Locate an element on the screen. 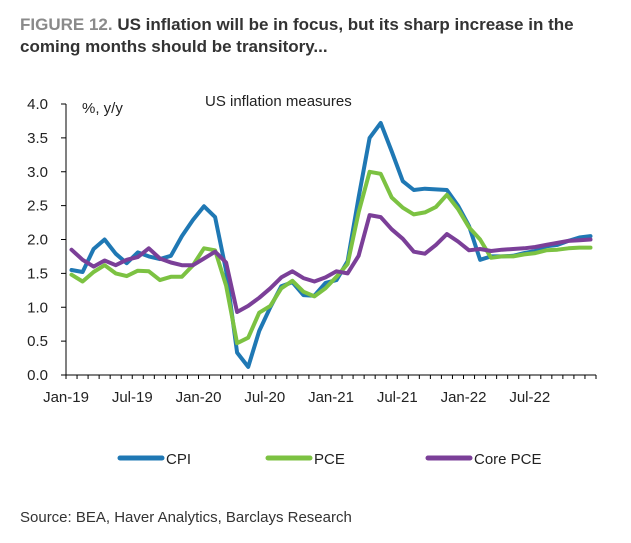 This screenshot has width=631, height=543. x-tick-label: Jan-19 is located at coordinates (66, 397).